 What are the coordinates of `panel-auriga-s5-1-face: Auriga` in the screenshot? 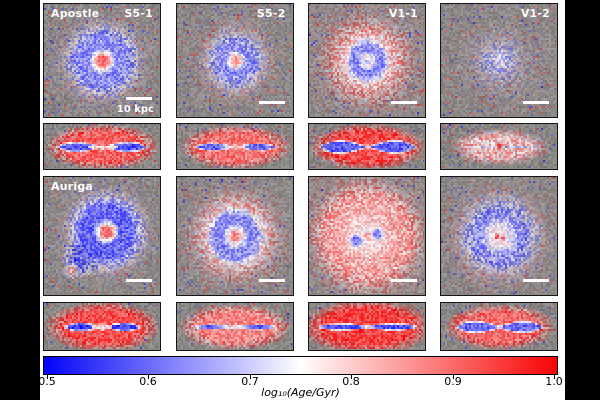 It's located at (102, 236).